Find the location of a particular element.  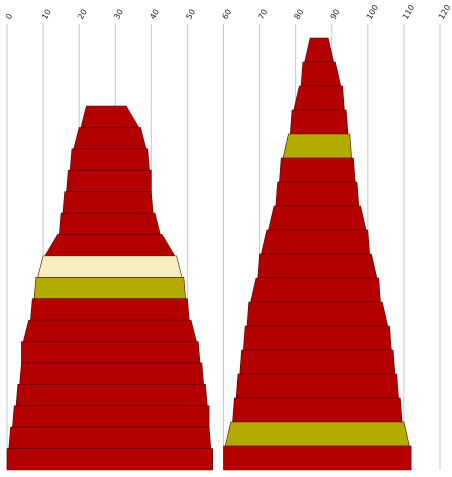

x-tick-label: 20 is located at coordinates (82, 14).